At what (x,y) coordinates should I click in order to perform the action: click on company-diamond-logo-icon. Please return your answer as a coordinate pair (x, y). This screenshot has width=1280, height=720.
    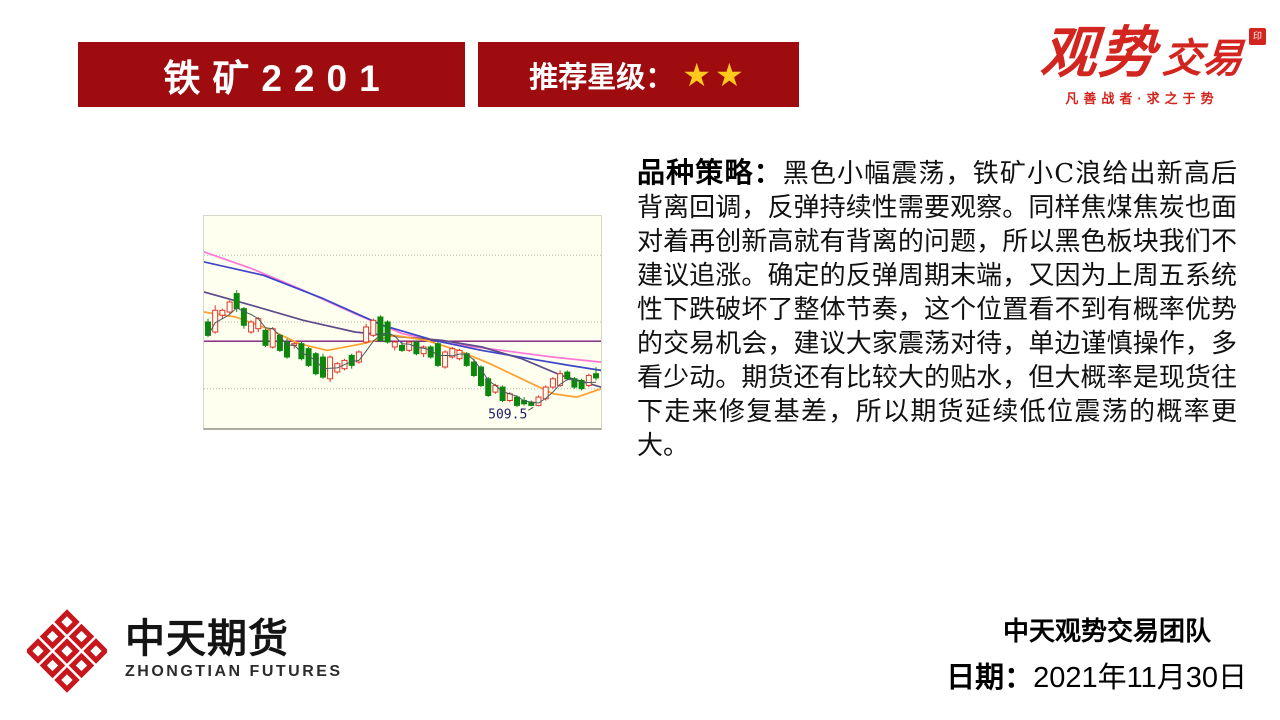
    Looking at the image, I should click on (67, 651).